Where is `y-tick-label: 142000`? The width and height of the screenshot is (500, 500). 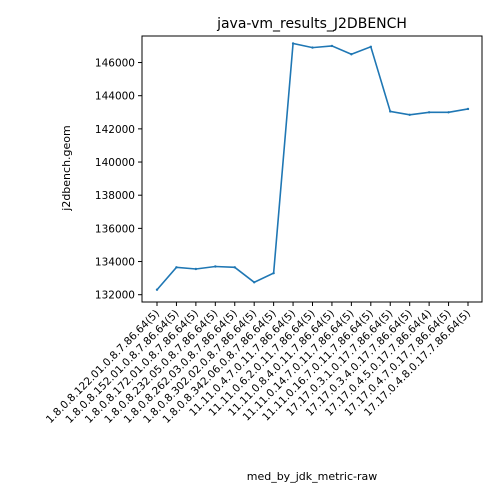
y-tick-label: 142000 is located at coordinates (115, 130).